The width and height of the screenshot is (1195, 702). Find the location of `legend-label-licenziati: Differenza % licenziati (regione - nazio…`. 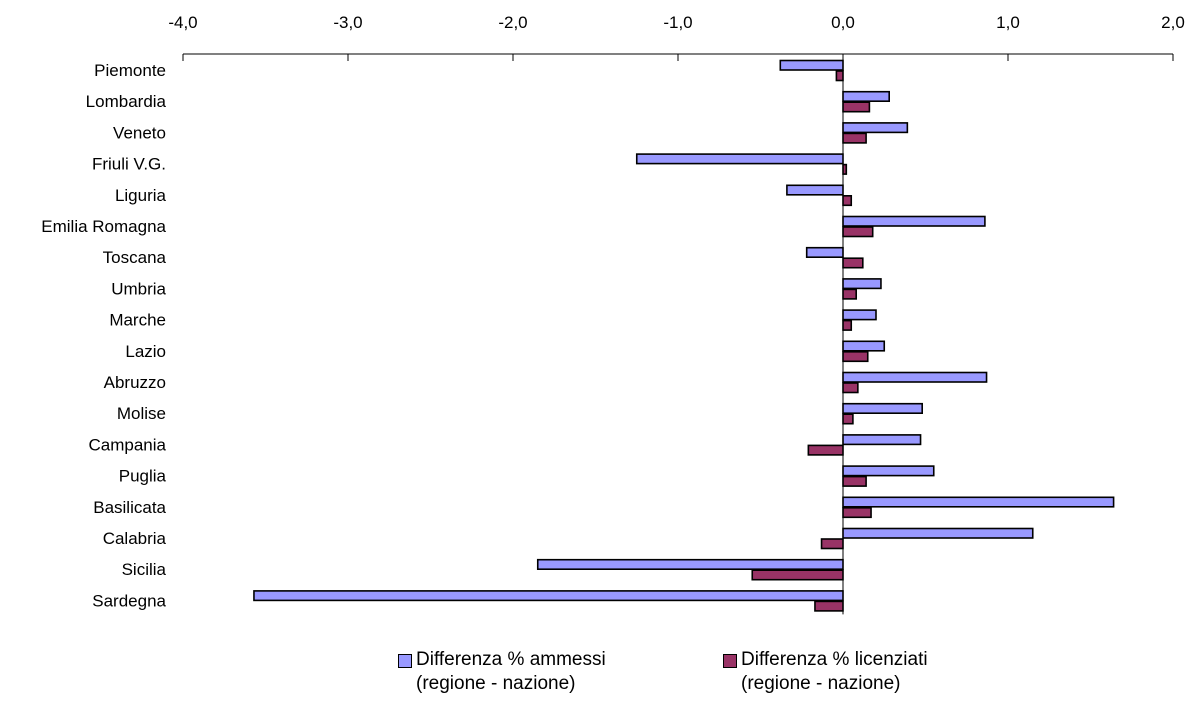

legend-label-licenziati: Differenza % licenziati (regione - nazio… is located at coordinates (834, 672).